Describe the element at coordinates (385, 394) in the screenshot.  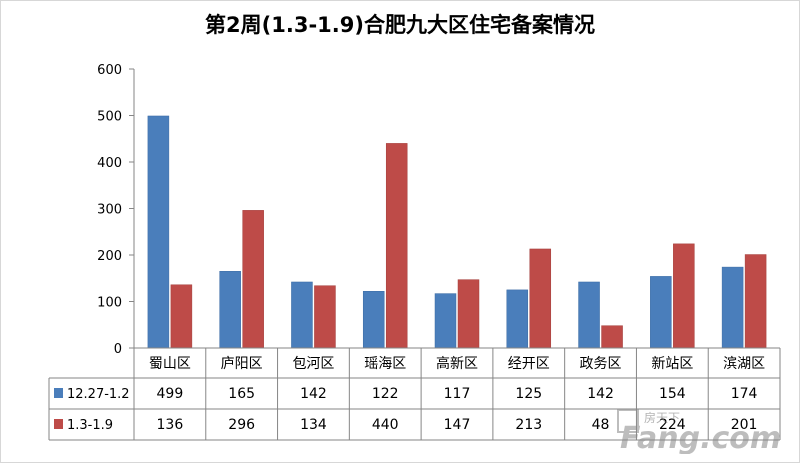
I see `data-label: 122` at that location.